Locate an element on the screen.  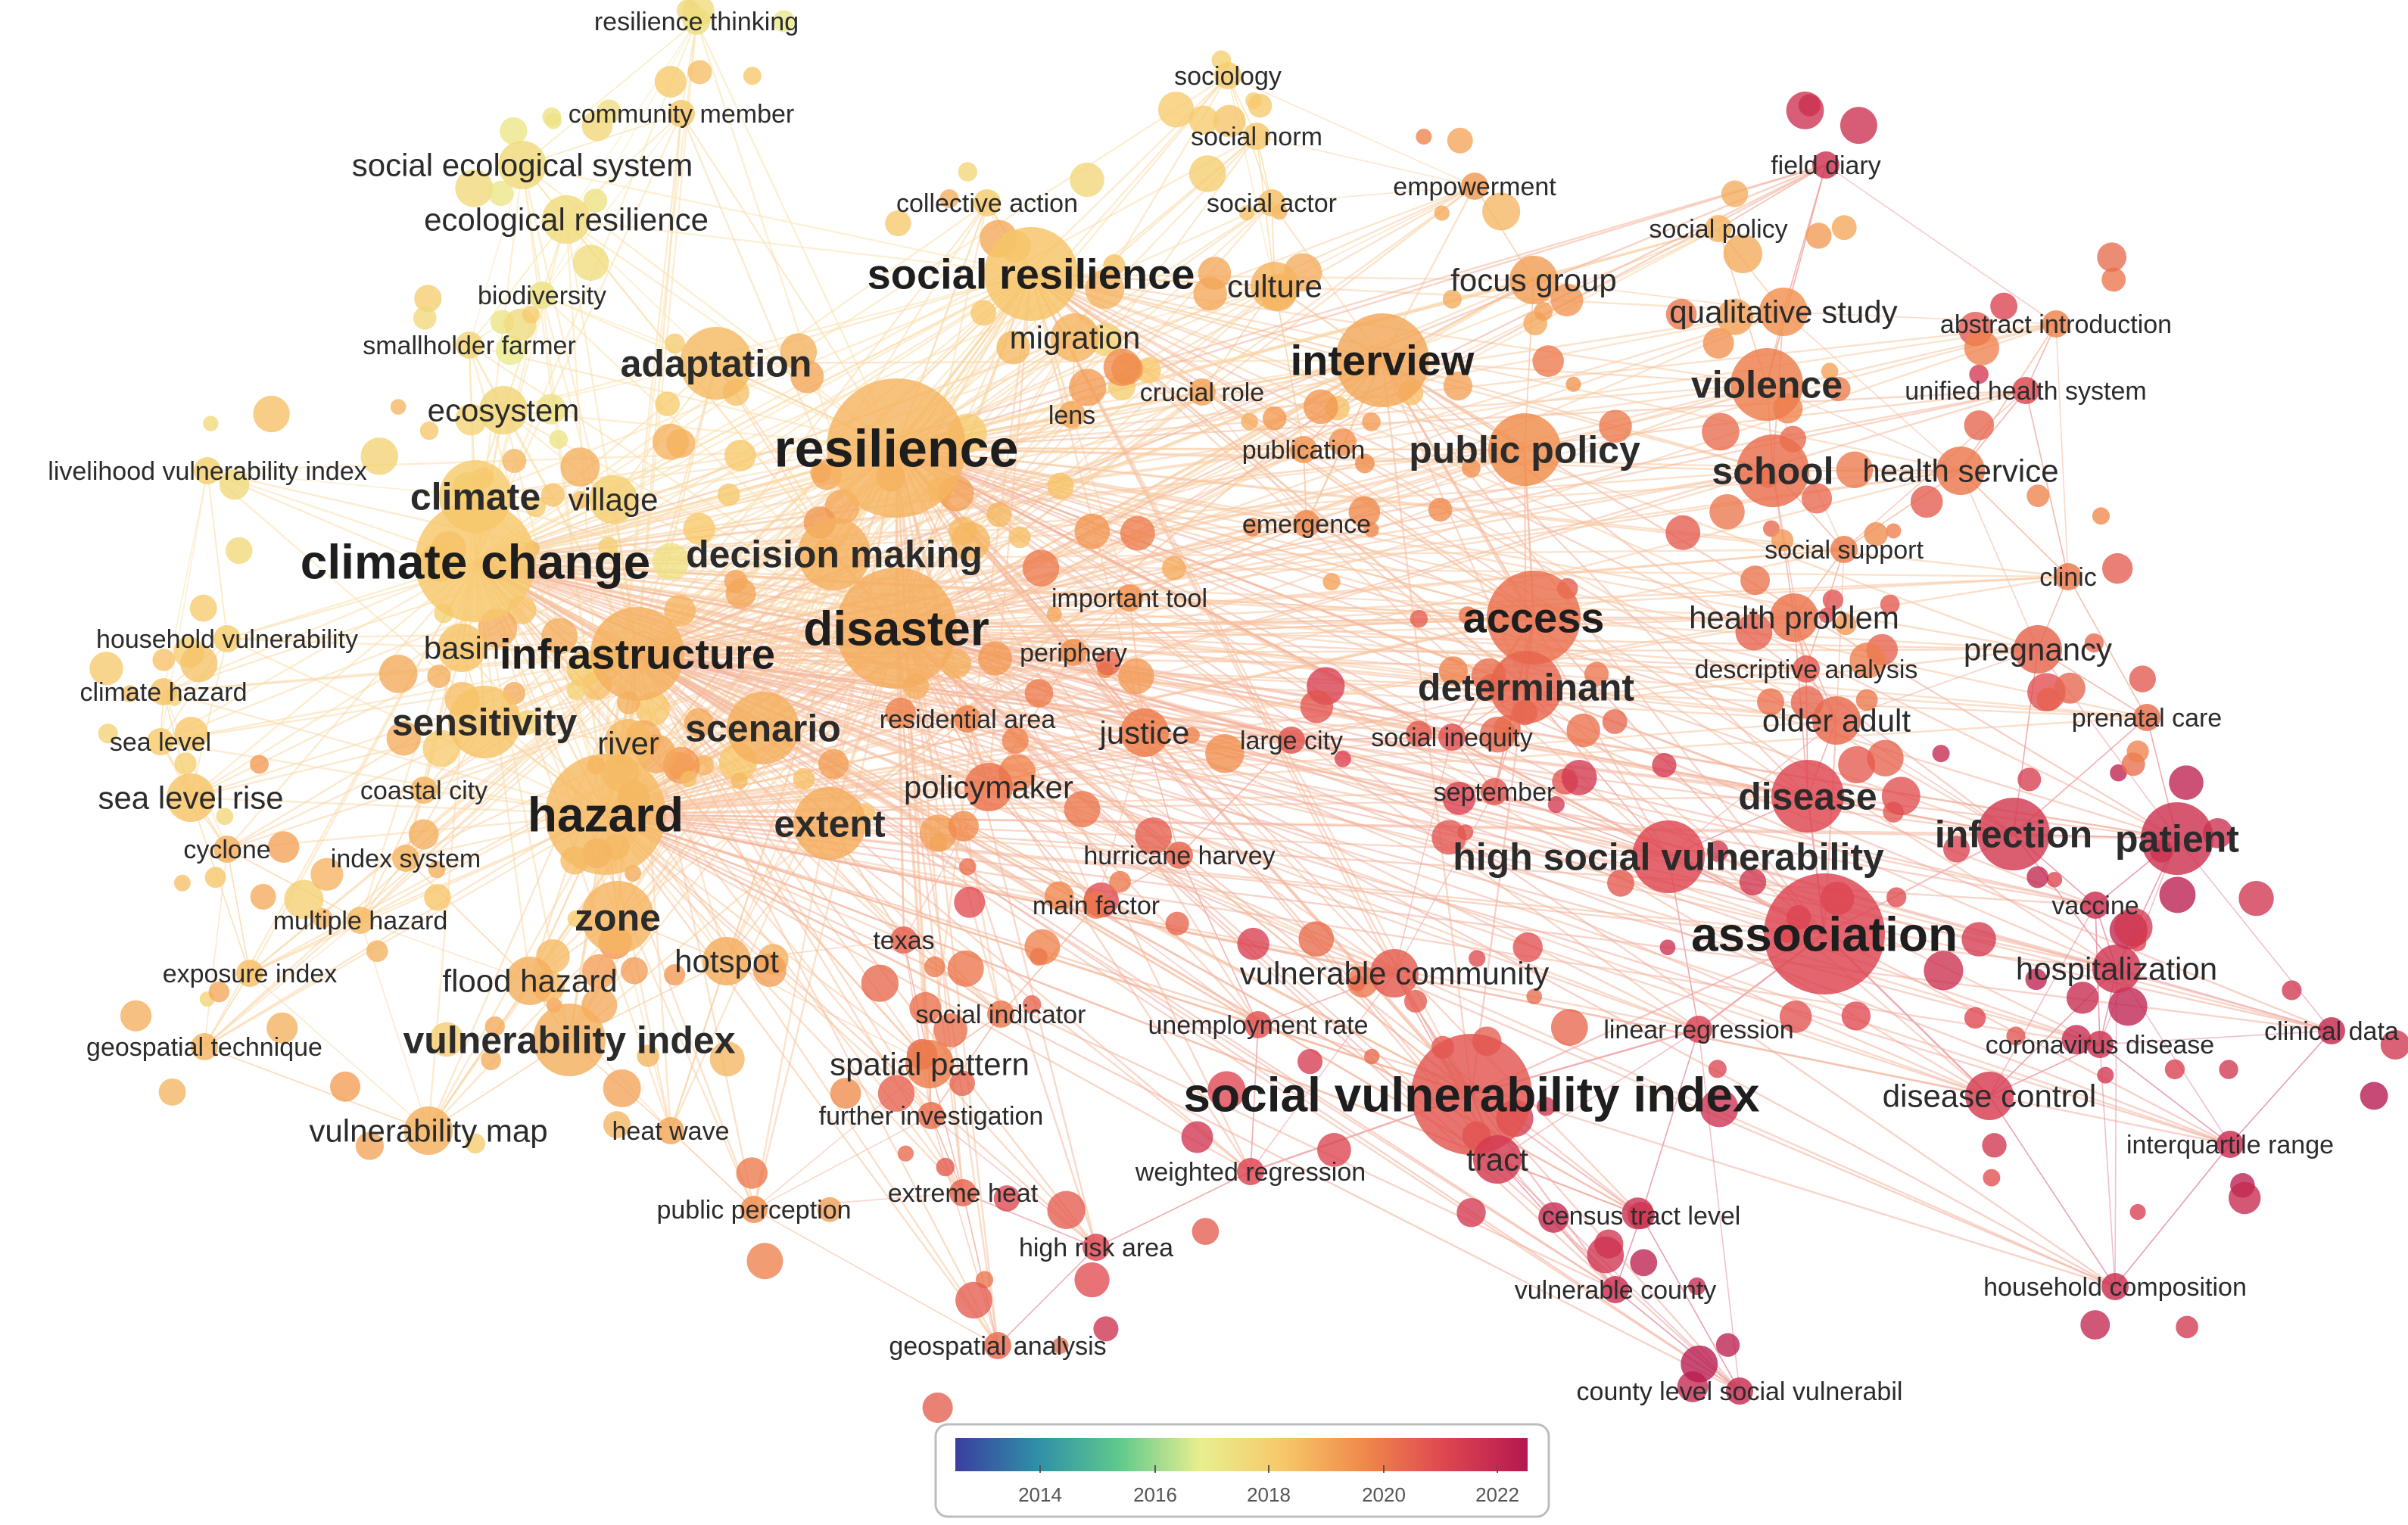
term-justice: justice is located at coordinates (1143, 733).